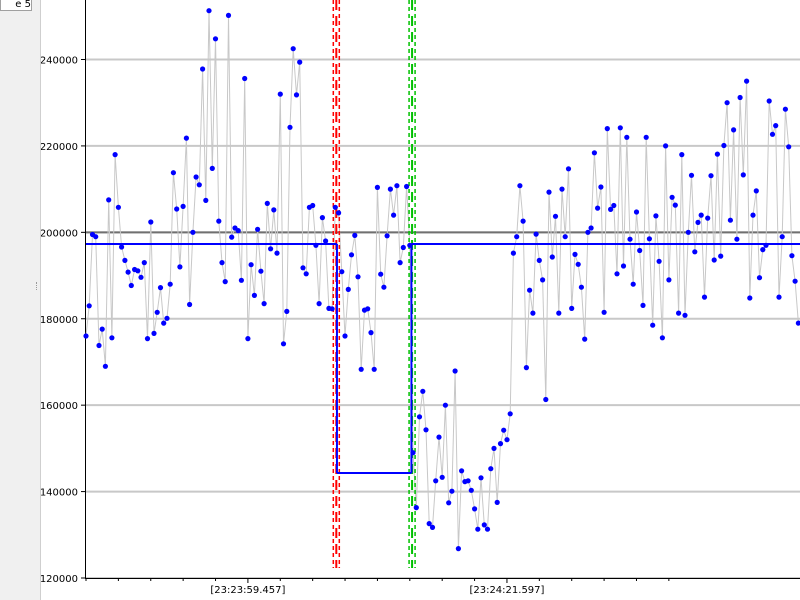  Describe the element at coordinates (23, 5) in the screenshot. I see `tab-label: e 5` at that location.